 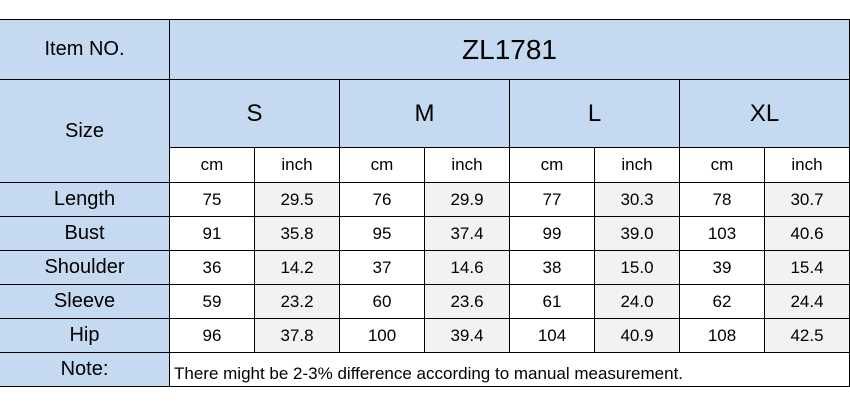 I want to click on value-cell: 40.6, so click(x=807, y=234).